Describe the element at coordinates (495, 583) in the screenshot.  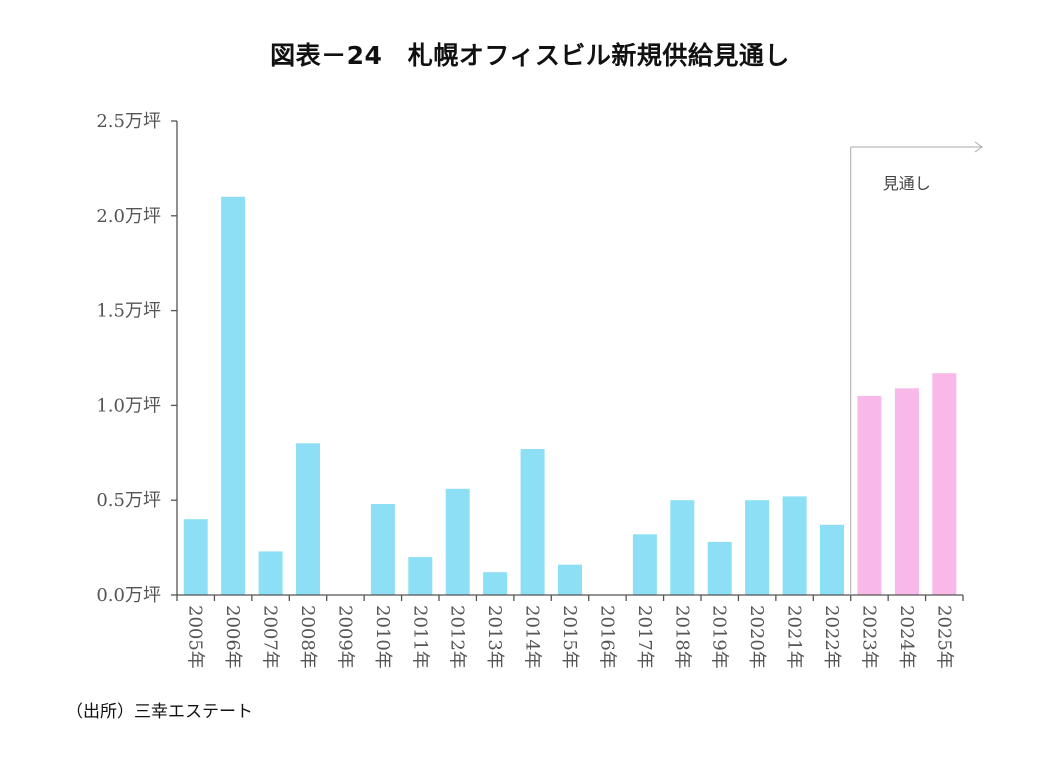
I see `bar-2013年` at that location.